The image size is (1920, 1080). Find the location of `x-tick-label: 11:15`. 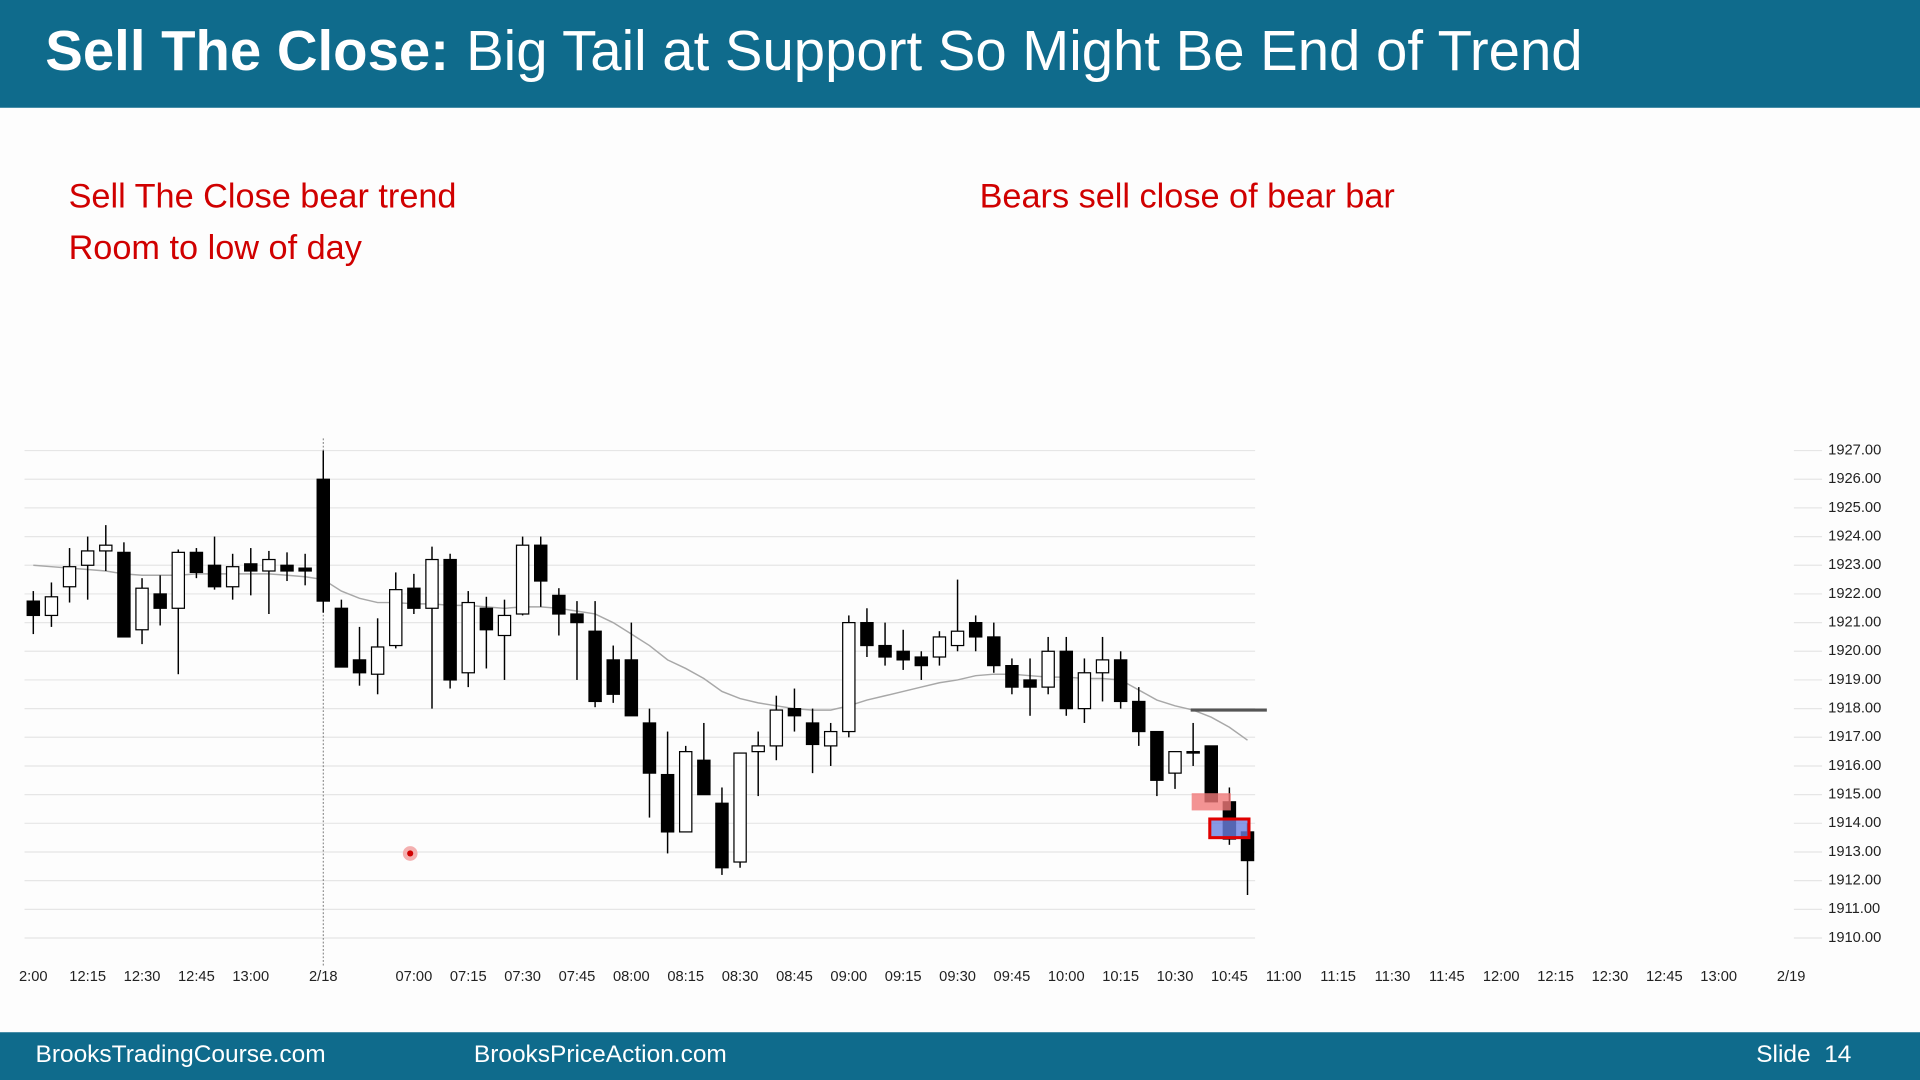

x-tick-label: 11:15 is located at coordinates (1338, 977).